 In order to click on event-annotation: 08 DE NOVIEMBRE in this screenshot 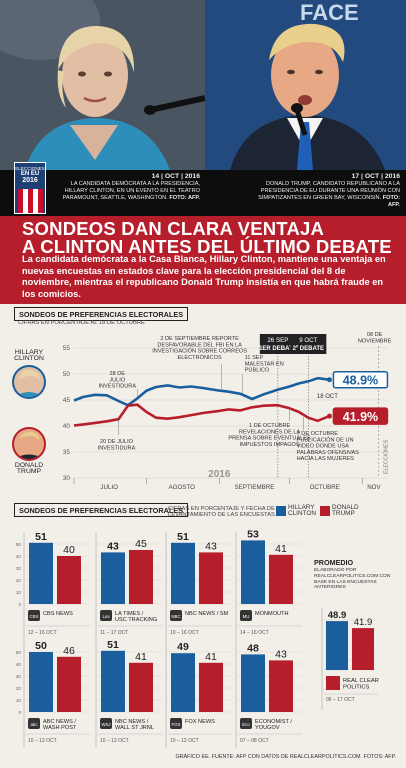, I will do `click(375, 338)`.